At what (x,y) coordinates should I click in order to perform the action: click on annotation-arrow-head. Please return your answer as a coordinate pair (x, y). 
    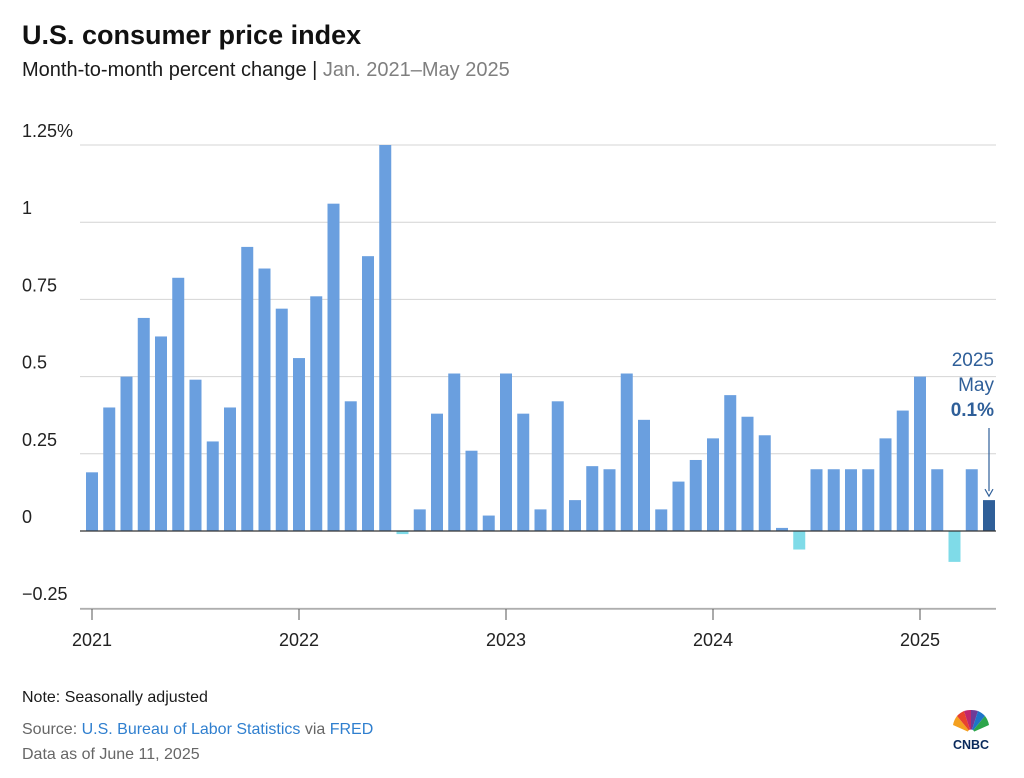
    Looking at the image, I should click on (989, 493).